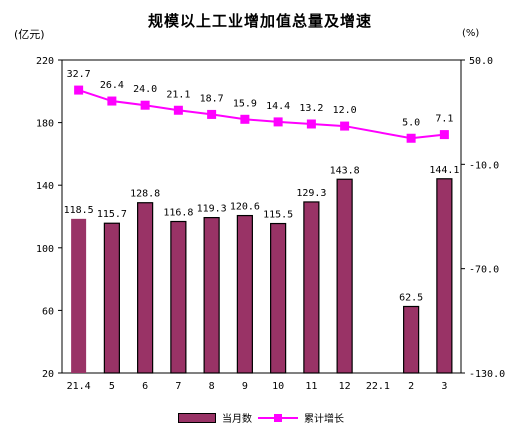  I want to click on bar-data-label: 128.8, so click(145, 194).